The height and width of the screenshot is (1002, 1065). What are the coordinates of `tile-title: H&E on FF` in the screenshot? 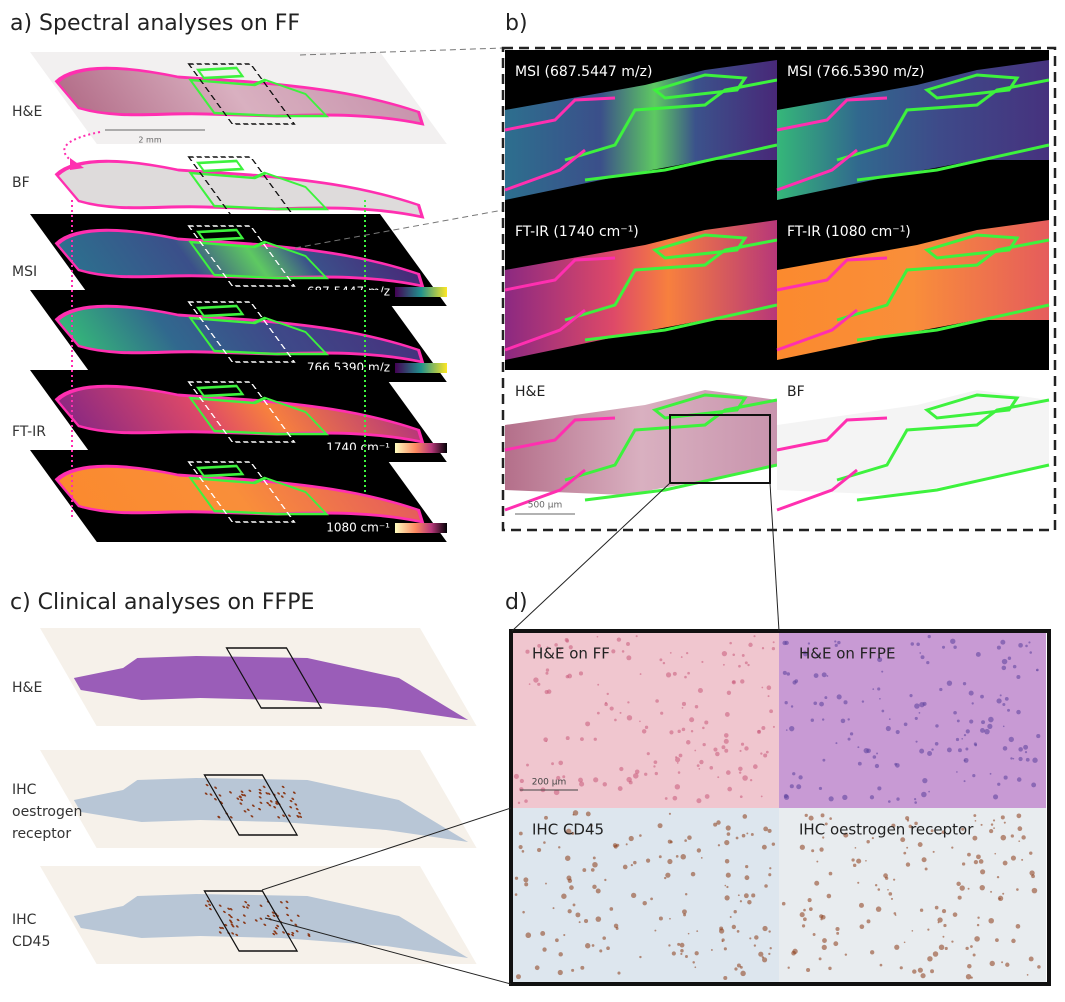 It's located at (571, 654).